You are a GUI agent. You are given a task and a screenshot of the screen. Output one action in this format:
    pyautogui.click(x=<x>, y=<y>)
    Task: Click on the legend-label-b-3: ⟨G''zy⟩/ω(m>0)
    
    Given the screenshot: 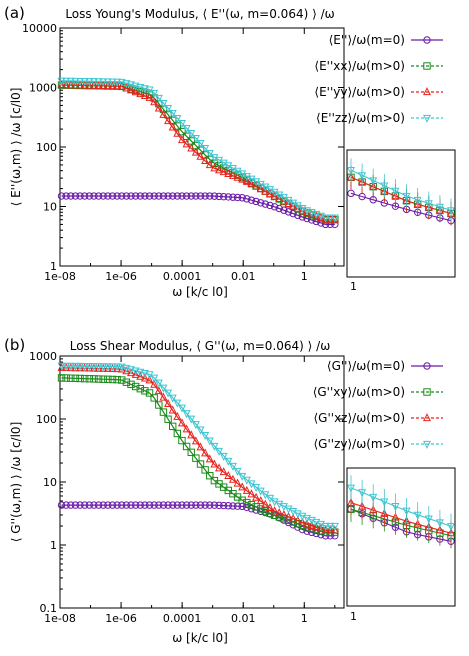 What is the action you would take?
    pyautogui.click(x=360, y=444)
    